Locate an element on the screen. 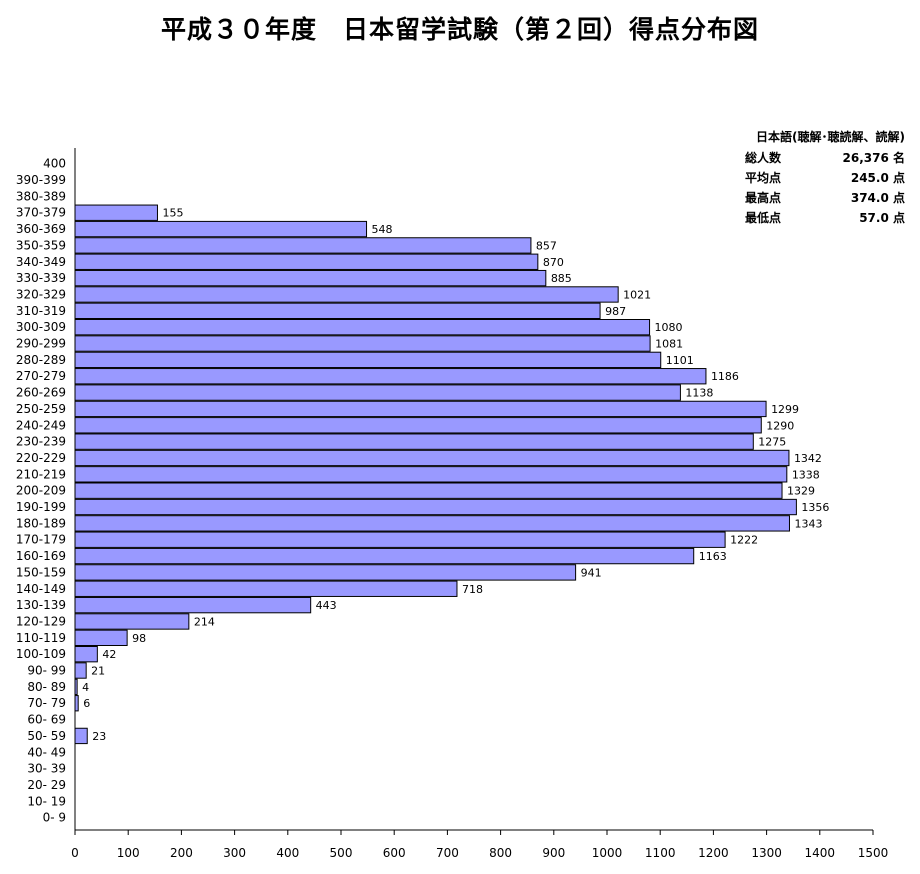 Image resolution: width=920 pixels, height=874 pixels. category-label: 390-399 is located at coordinates (41, 180).